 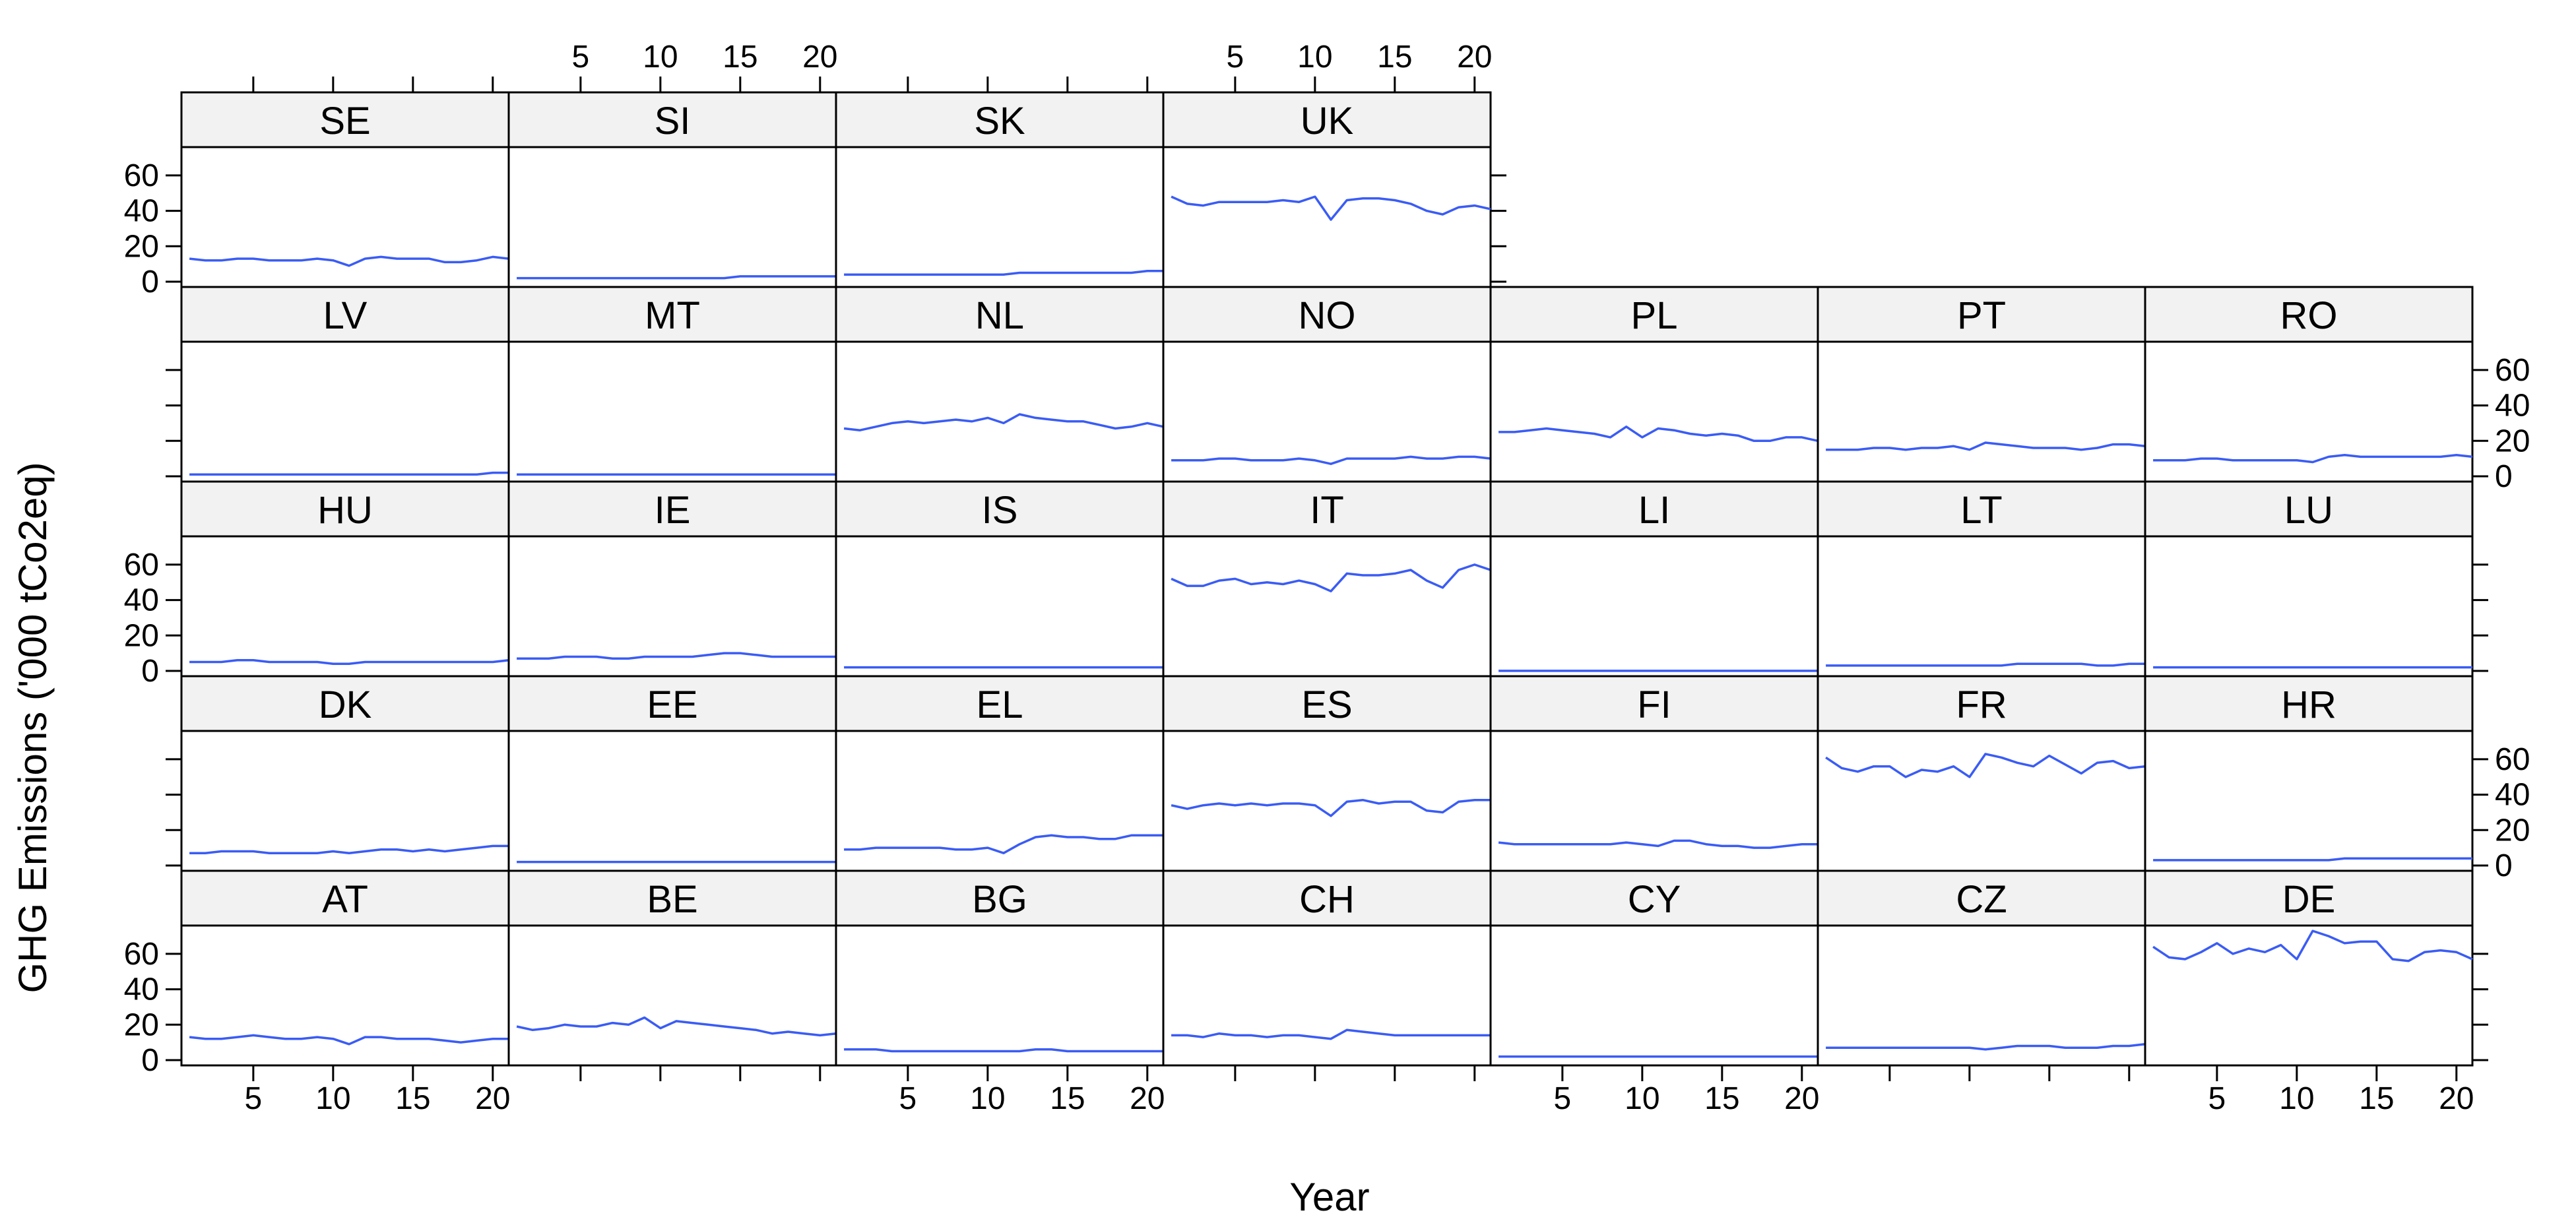 I want to click on panel-de: DE, so click(x=2309, y=968).